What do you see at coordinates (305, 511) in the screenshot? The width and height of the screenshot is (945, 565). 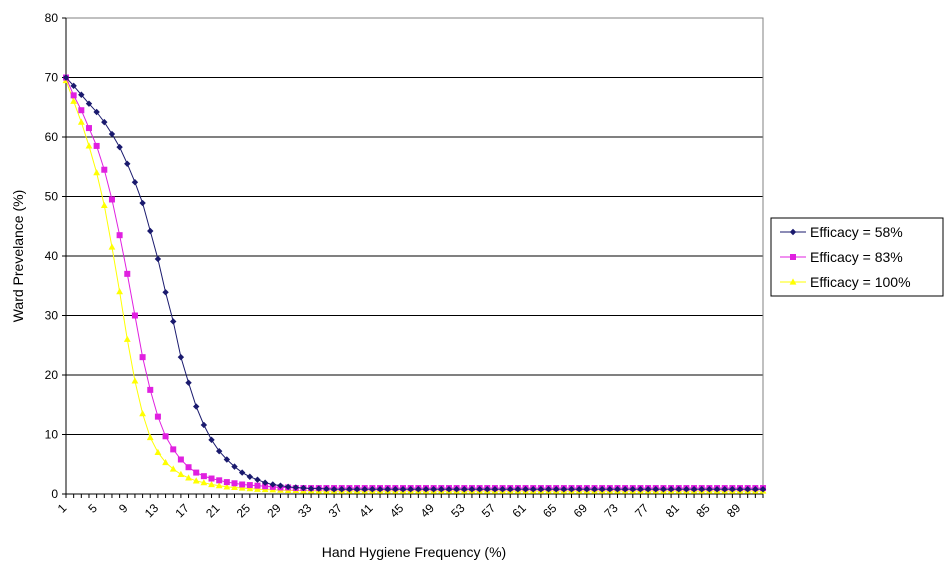 I see `x-tick-label: 33` at bounding box center [305, 511].